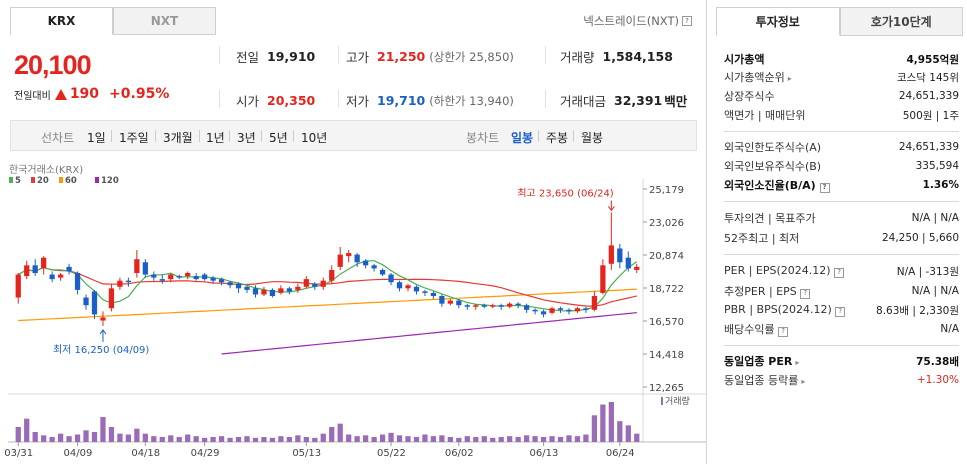 The image size is (967, 464). Describe the element at coordinates (928, 96) in the screenshot. I see `listed-shares-value: 24,651,339` at that location.